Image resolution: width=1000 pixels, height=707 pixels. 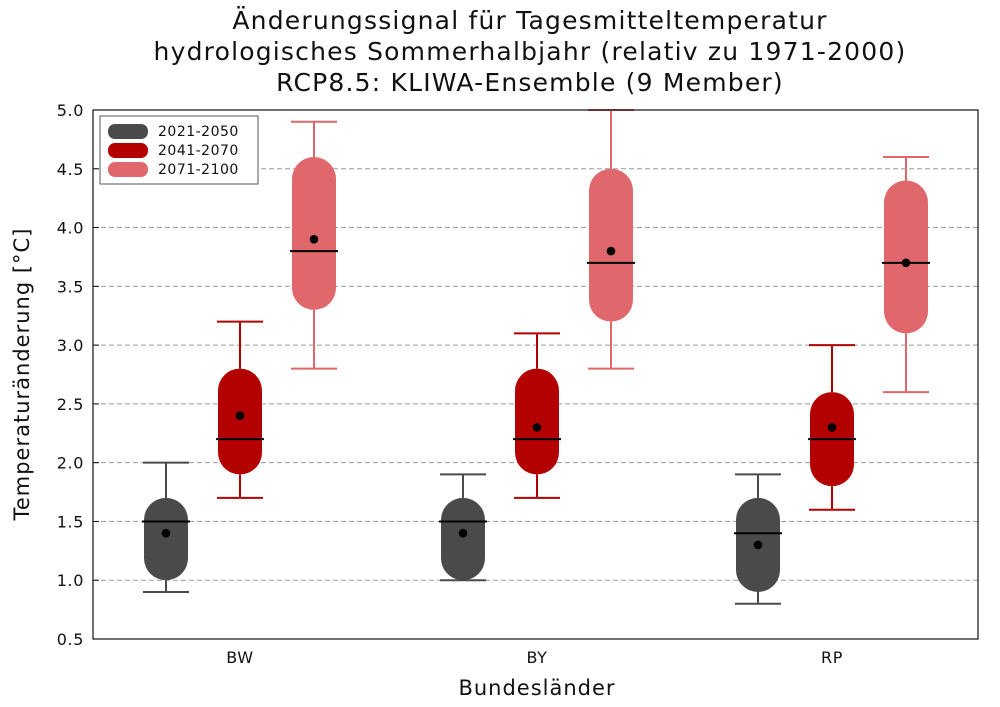 I want to click on y-tick-label: 4.5, so click(x=70, y=169).